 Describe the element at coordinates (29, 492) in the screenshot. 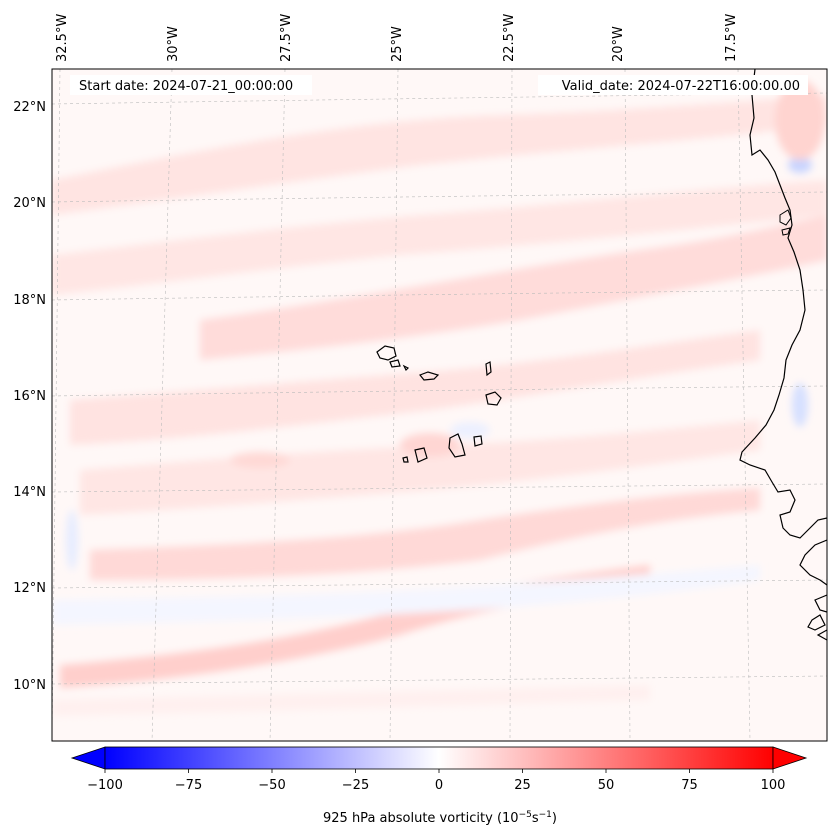

I see `lat-label-14n: 14°N` at that location.